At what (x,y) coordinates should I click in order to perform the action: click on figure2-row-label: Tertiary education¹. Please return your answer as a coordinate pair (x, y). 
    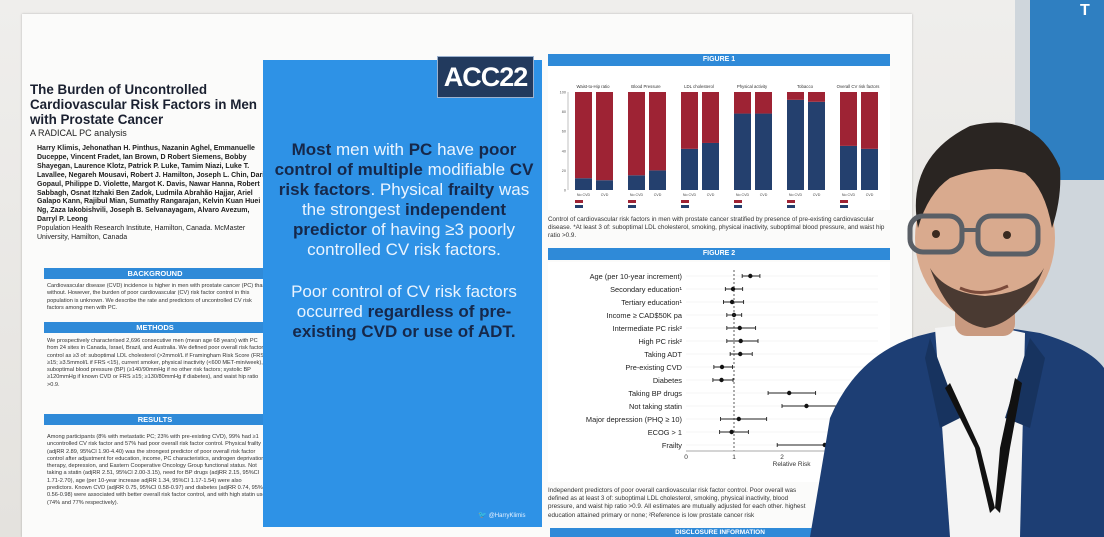
    Looking at the image, I should click on (651, 302).